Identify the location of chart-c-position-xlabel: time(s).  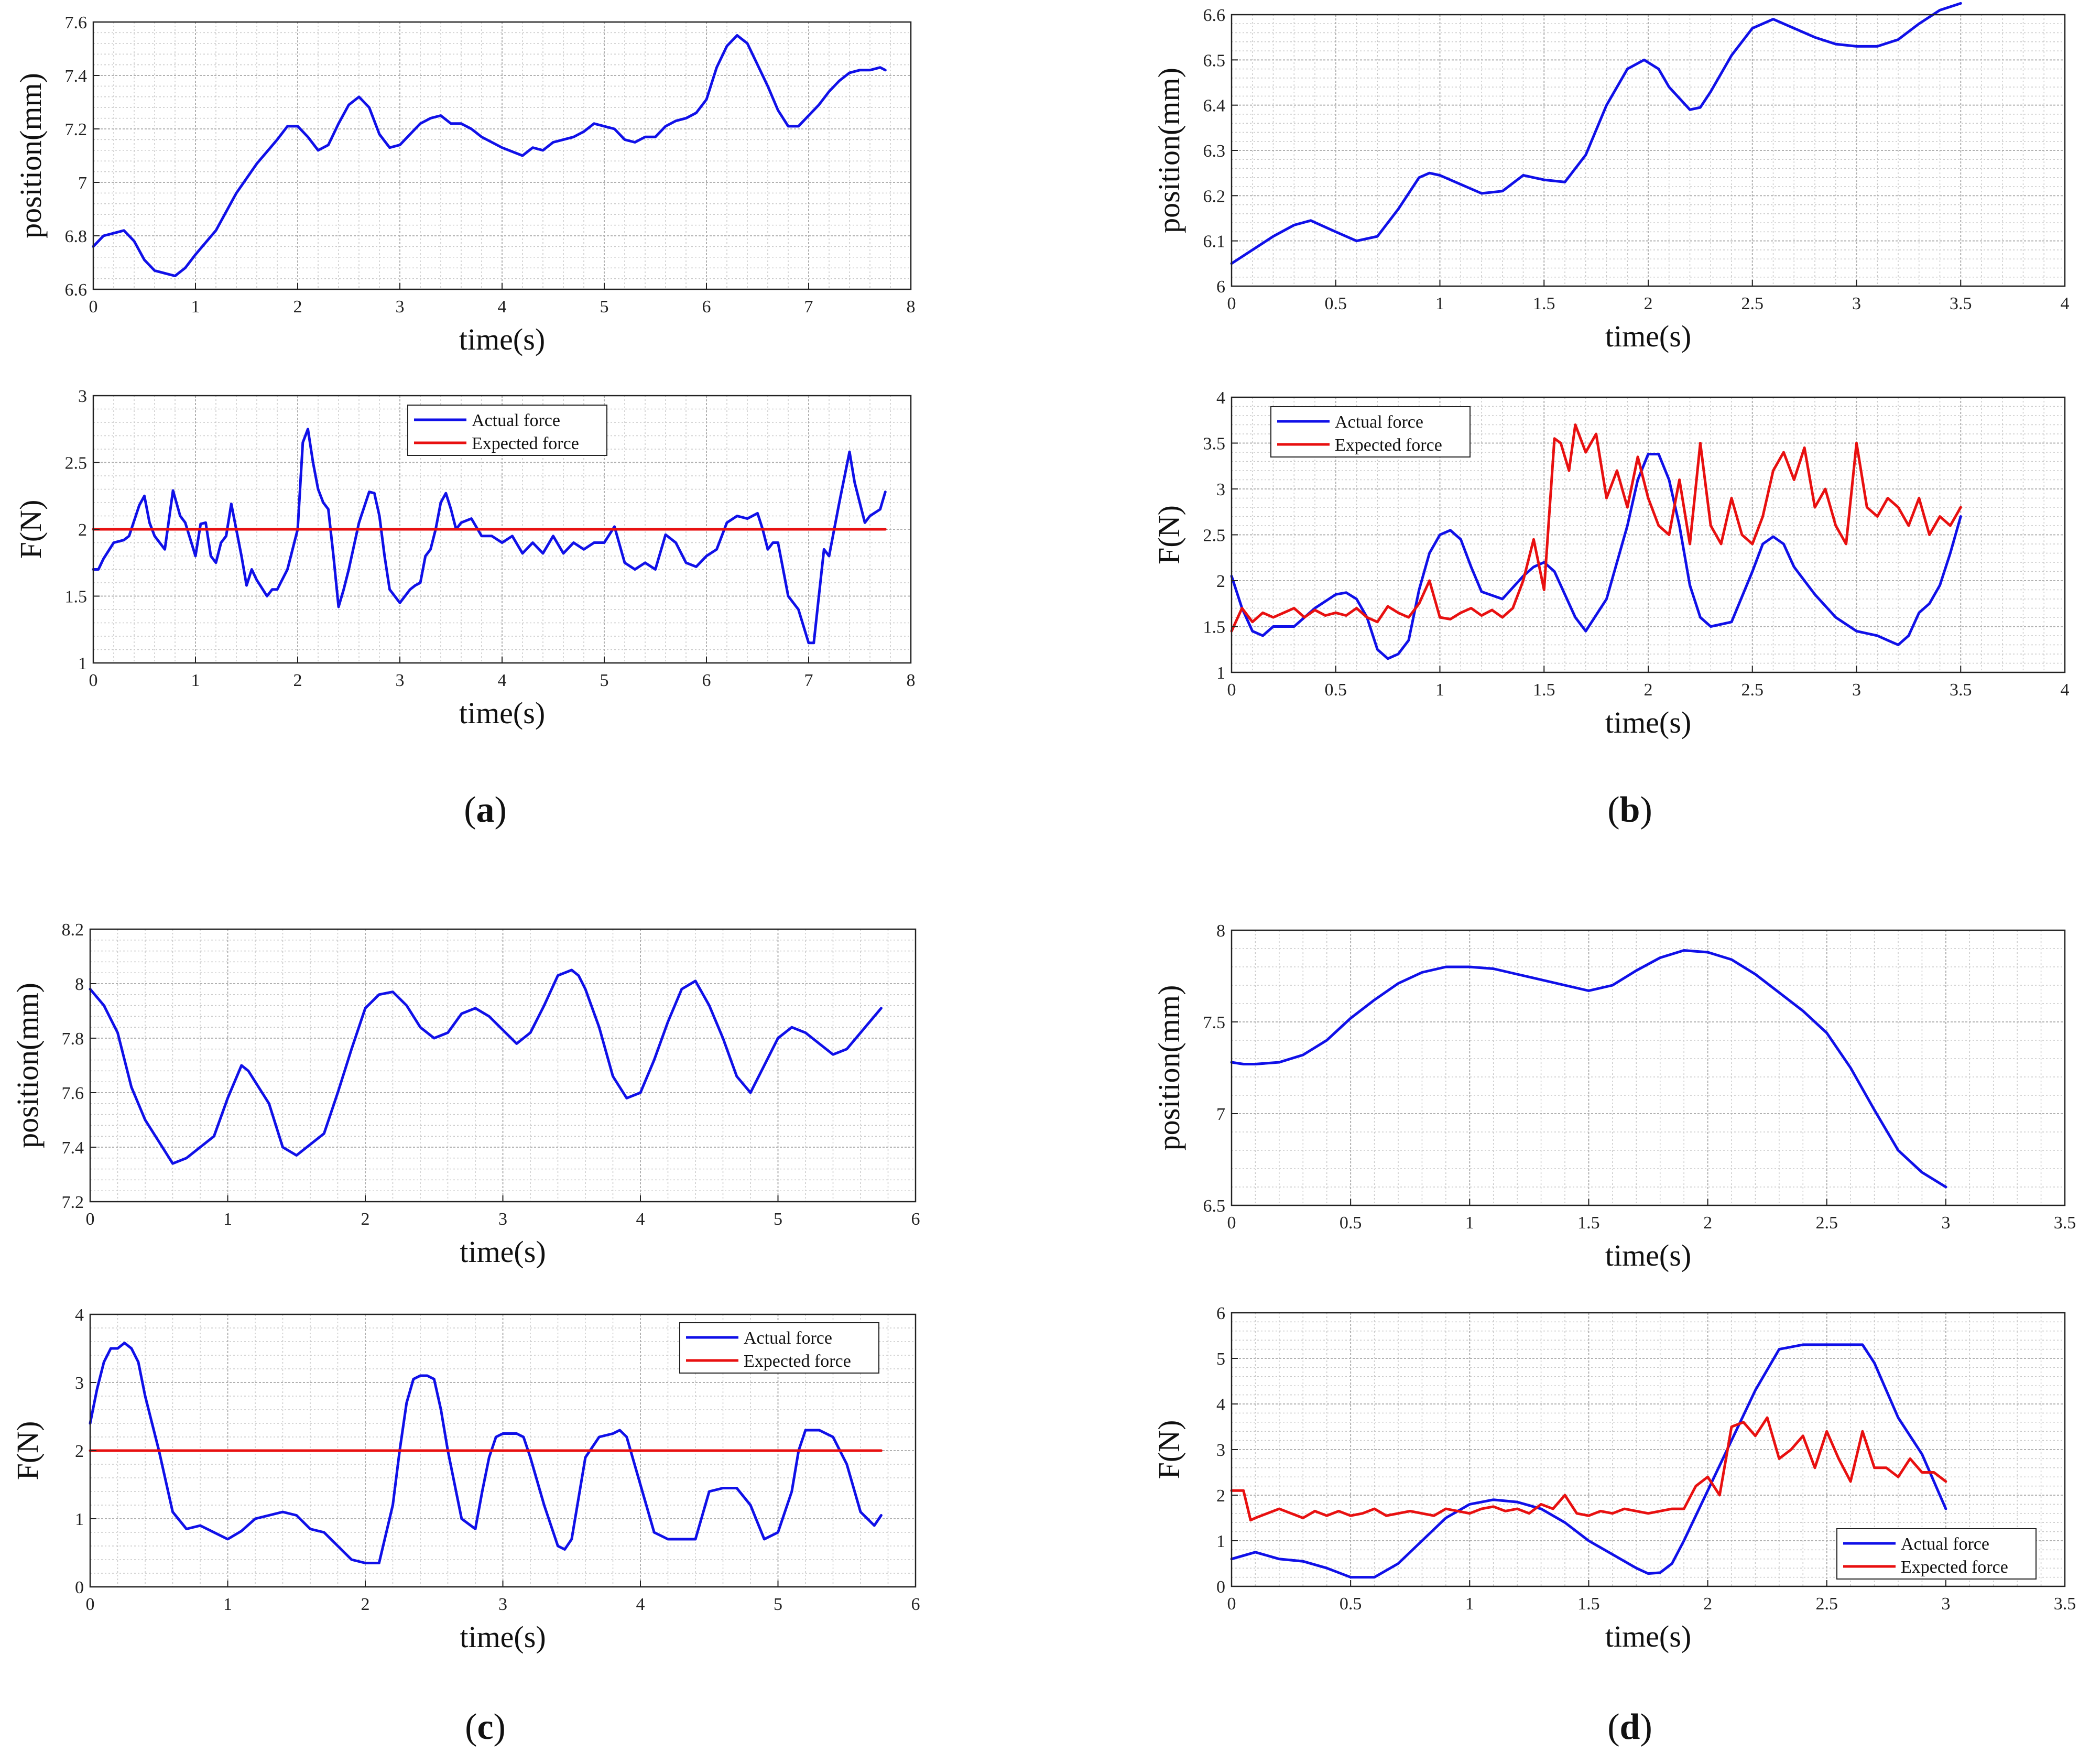
(503, 1252).